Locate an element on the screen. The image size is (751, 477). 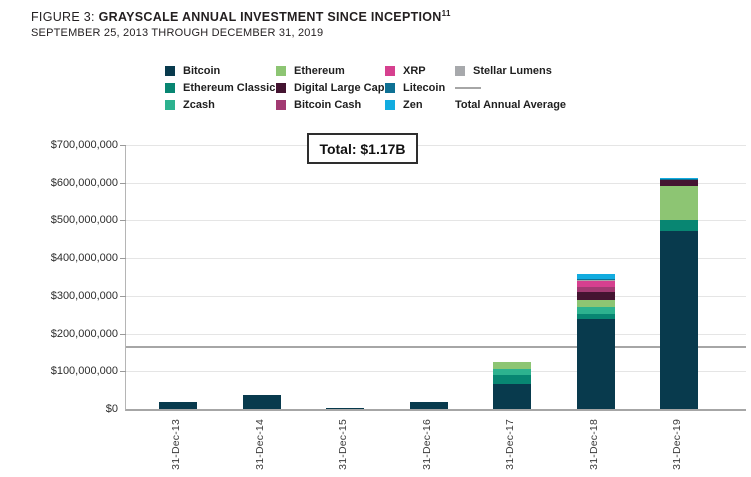
xrp-swatch-icon is located at coordinates (390, 70).